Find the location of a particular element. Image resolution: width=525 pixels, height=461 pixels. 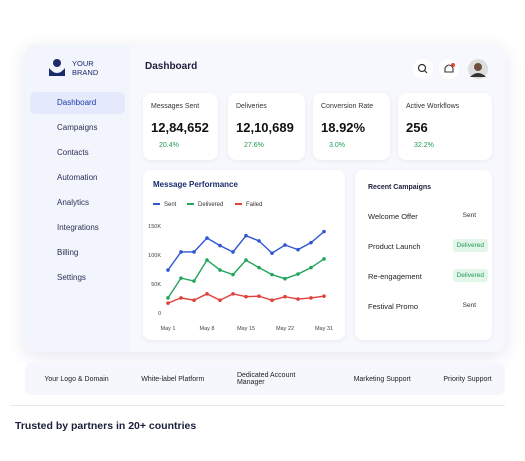

stat-value: 12,10,689 is located at coordinates (265, 127).